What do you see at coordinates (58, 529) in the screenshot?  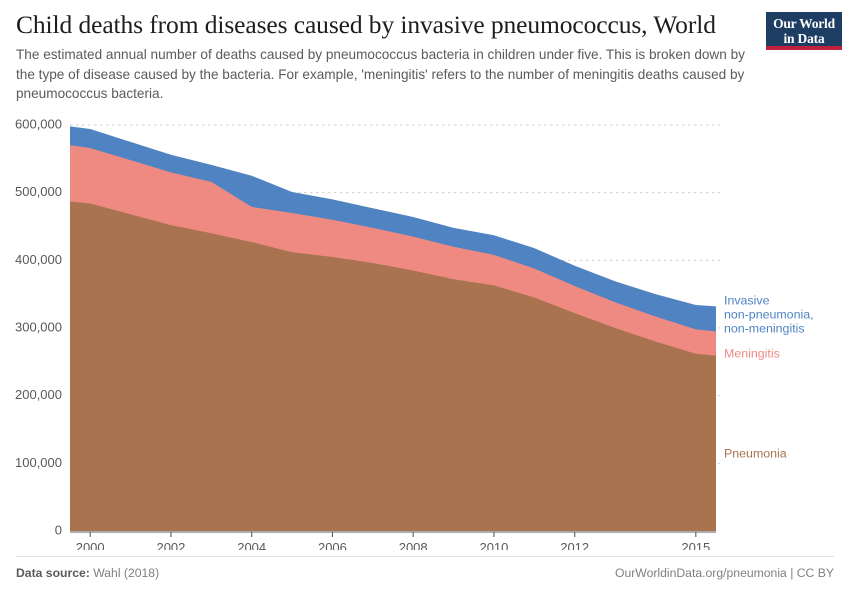 I see `y-axis-tick-label: 0` at bounding box center [58, 529].